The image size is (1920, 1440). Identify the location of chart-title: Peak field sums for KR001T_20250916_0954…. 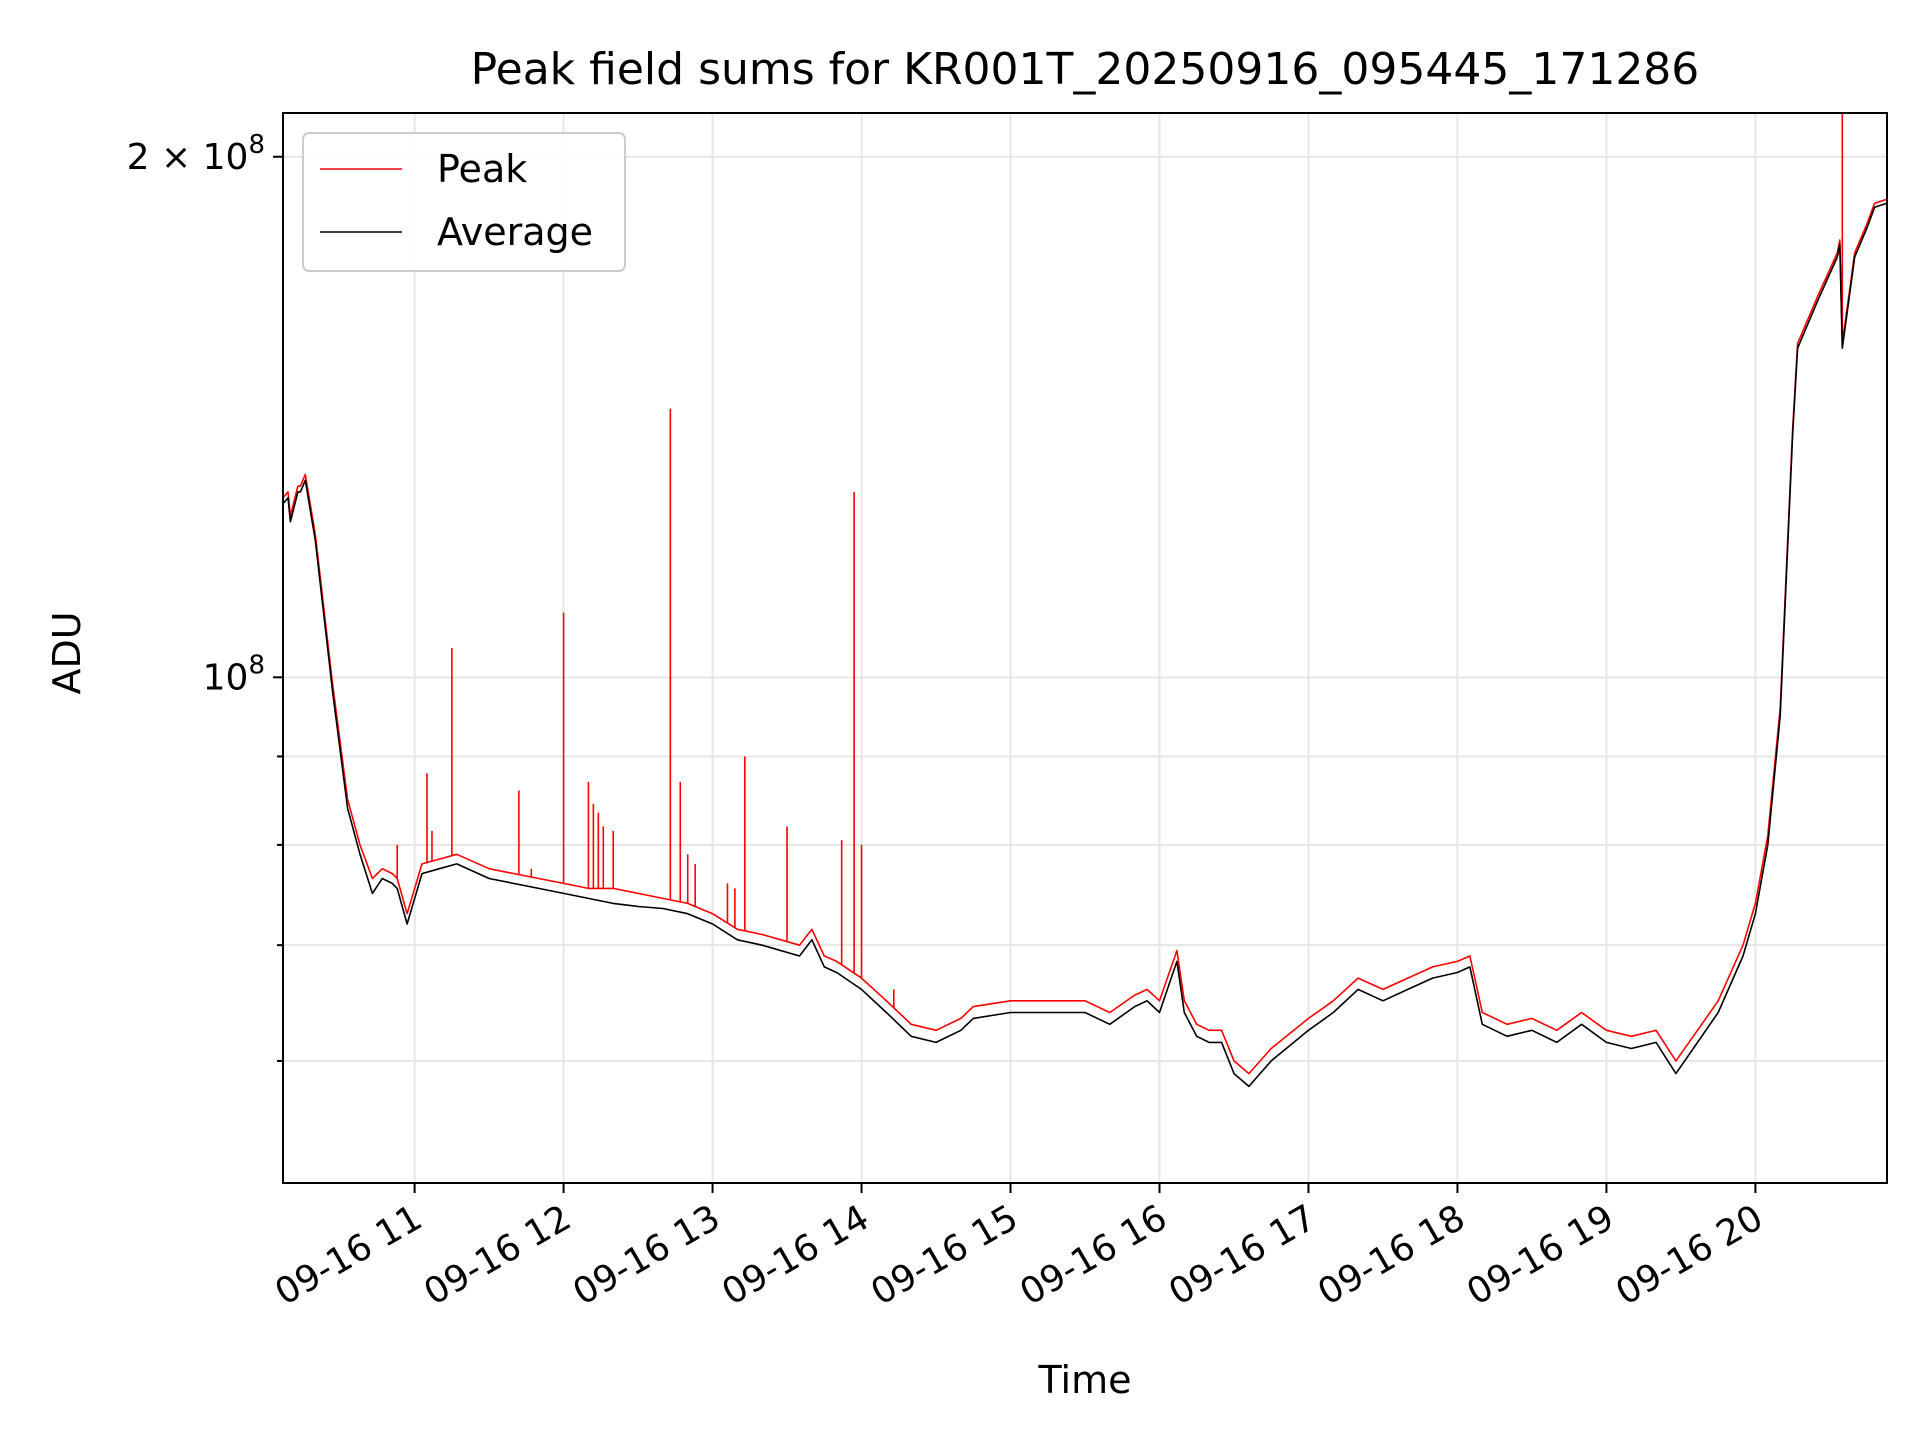
(1085, 69).